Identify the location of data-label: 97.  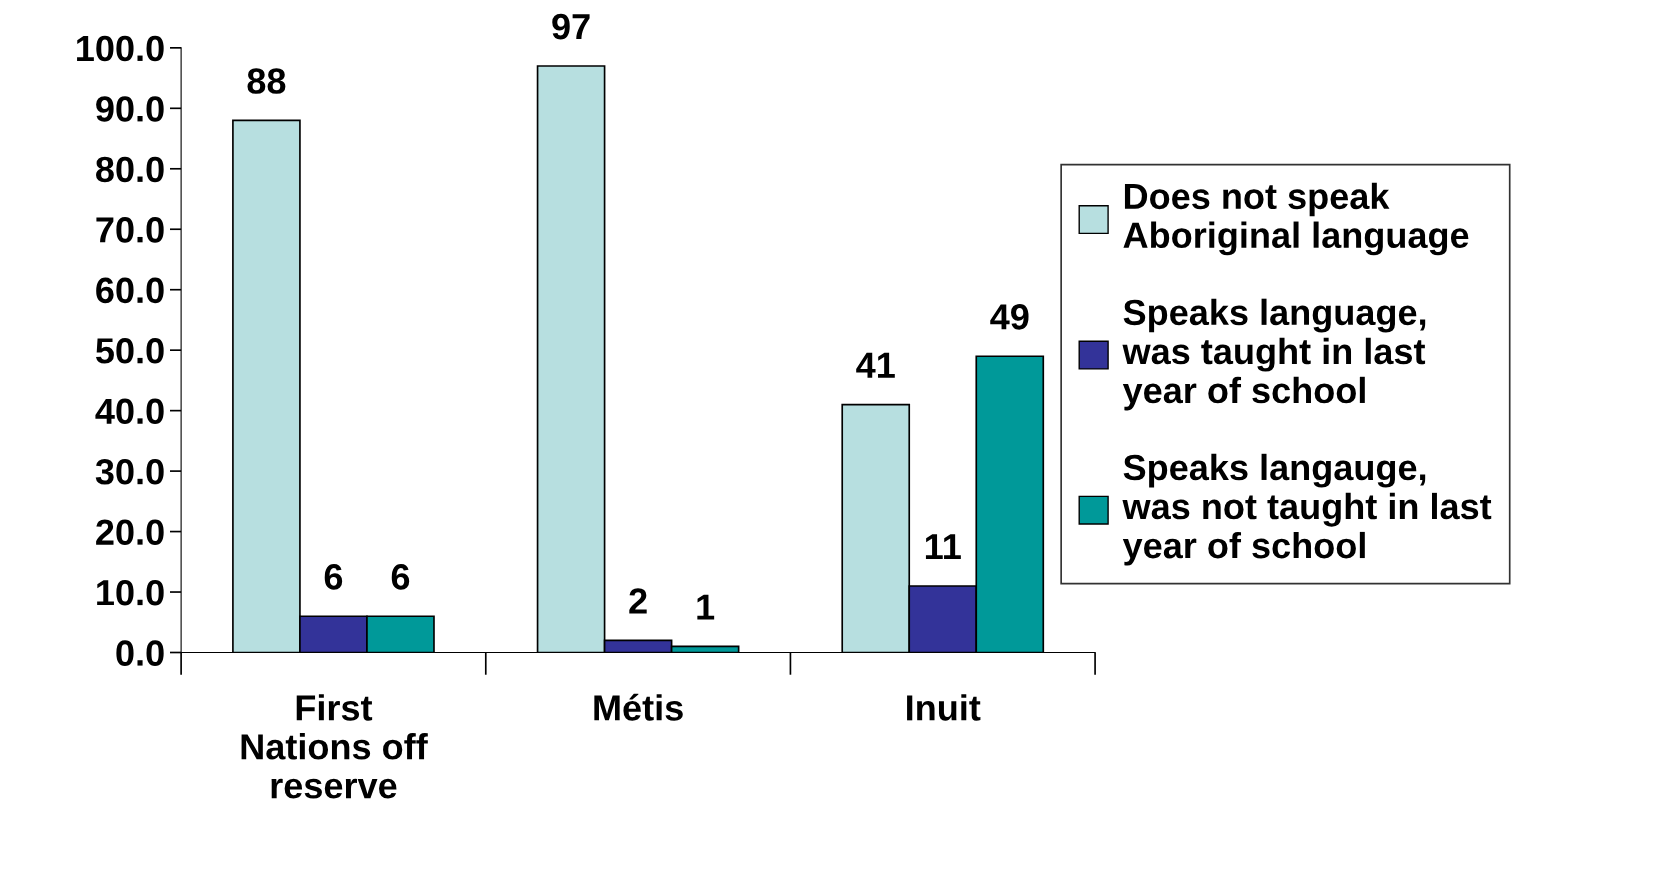
(571, 26).